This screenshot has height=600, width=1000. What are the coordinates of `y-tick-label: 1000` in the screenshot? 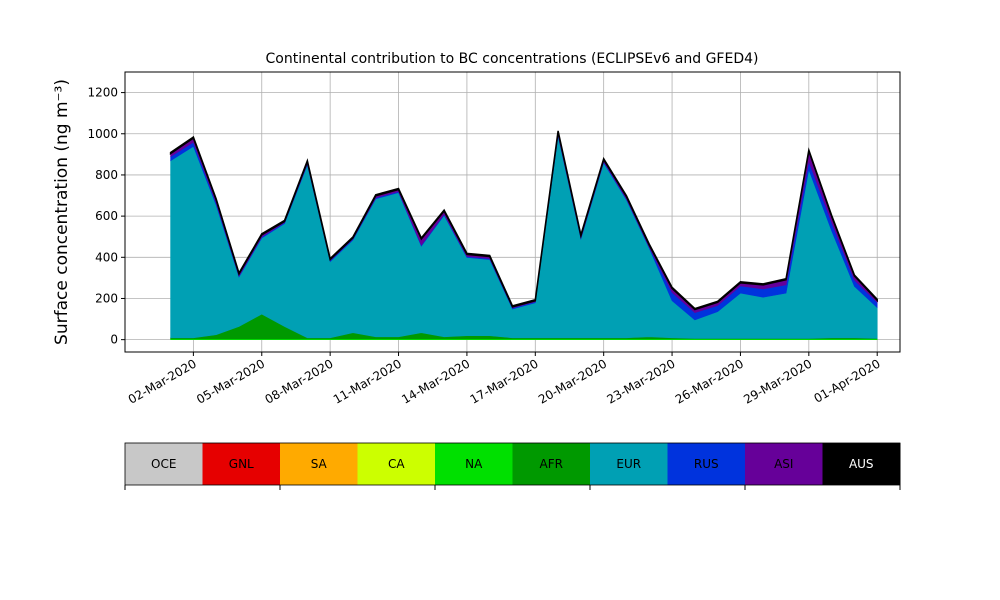 It's located at (102, 134).